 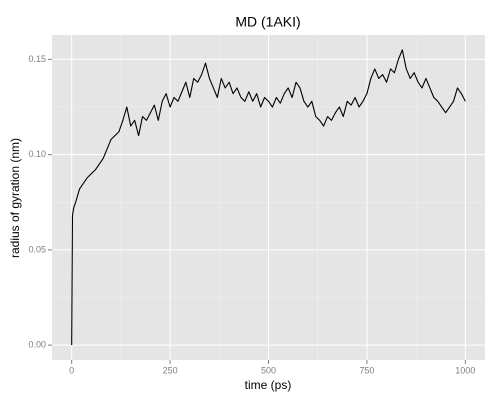 What do you see at coordinates (37, 154) in the screenshot?
I see `y-tick-label: 0.10` at bounding box center [37, 154].